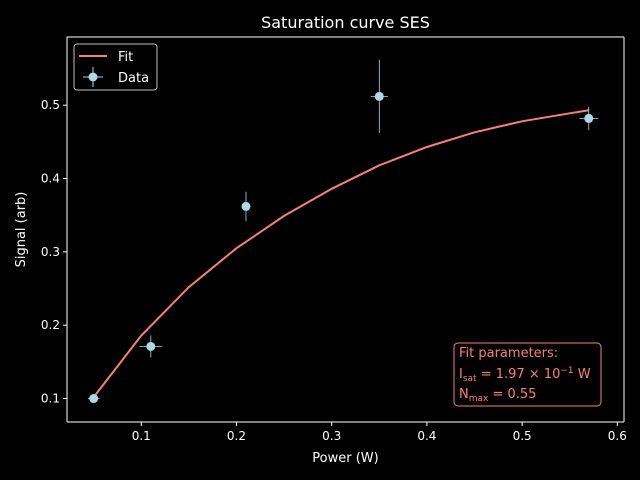 Image resolution: width=640 pixels, height=480 pixels. What do you see at coordinates (566, 371) in the screenshot?
I see `isat-exponent: −1` at bounding box center [566, 371].